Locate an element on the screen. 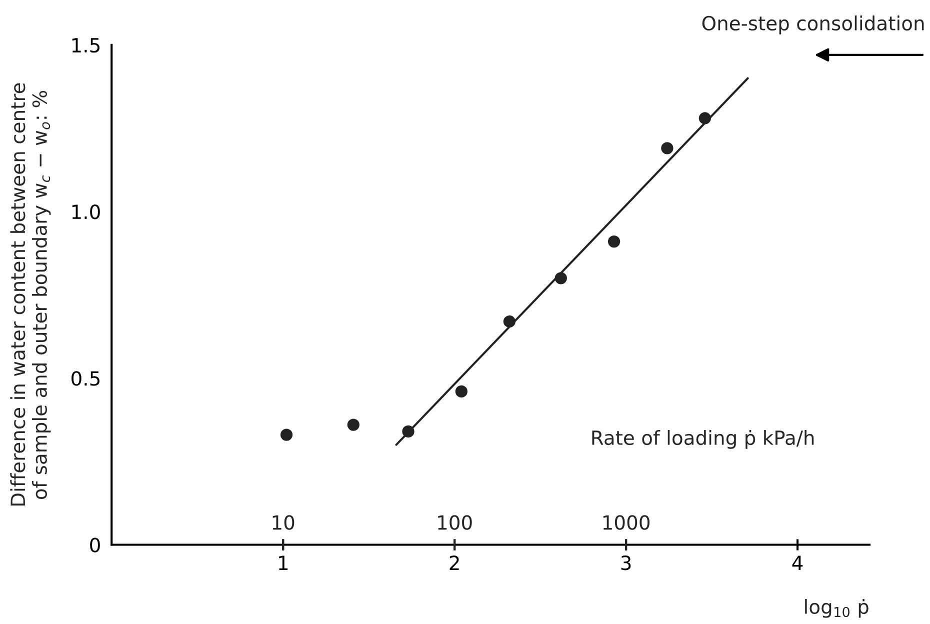  y-tick-label: 0 is located at coordinates (95, 545).